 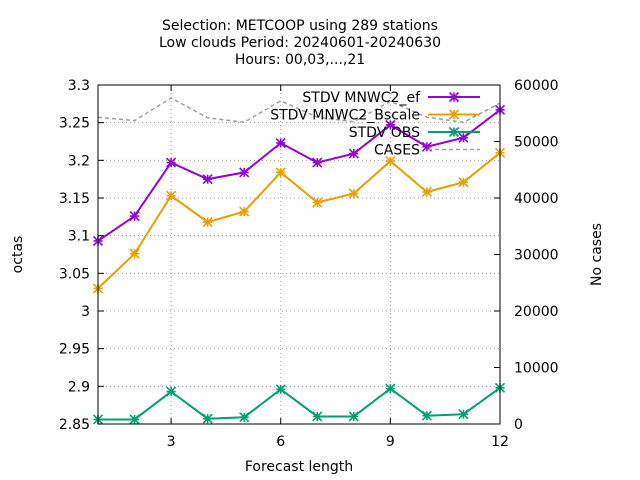 I want to click on x-tick-label: 6, so click(x=280, y=442).